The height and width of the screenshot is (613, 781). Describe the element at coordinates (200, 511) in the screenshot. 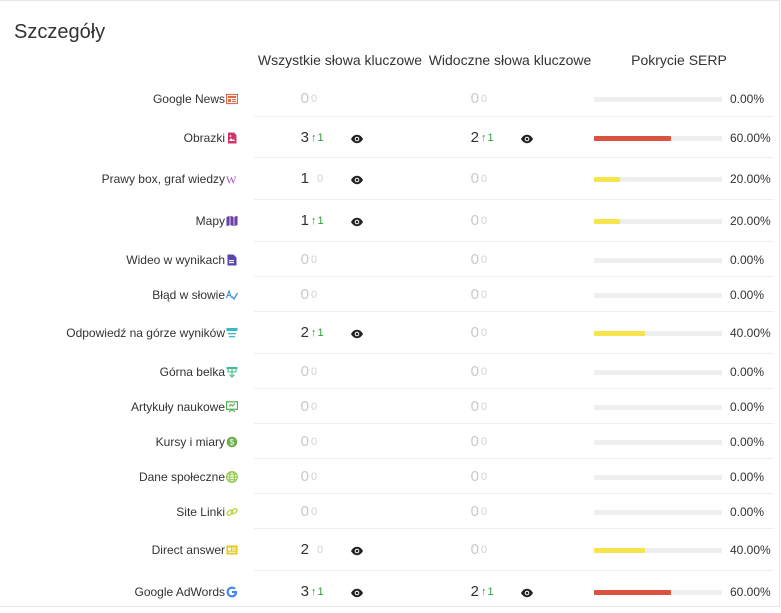

I see `row-label-text: Site Linki` at that location.